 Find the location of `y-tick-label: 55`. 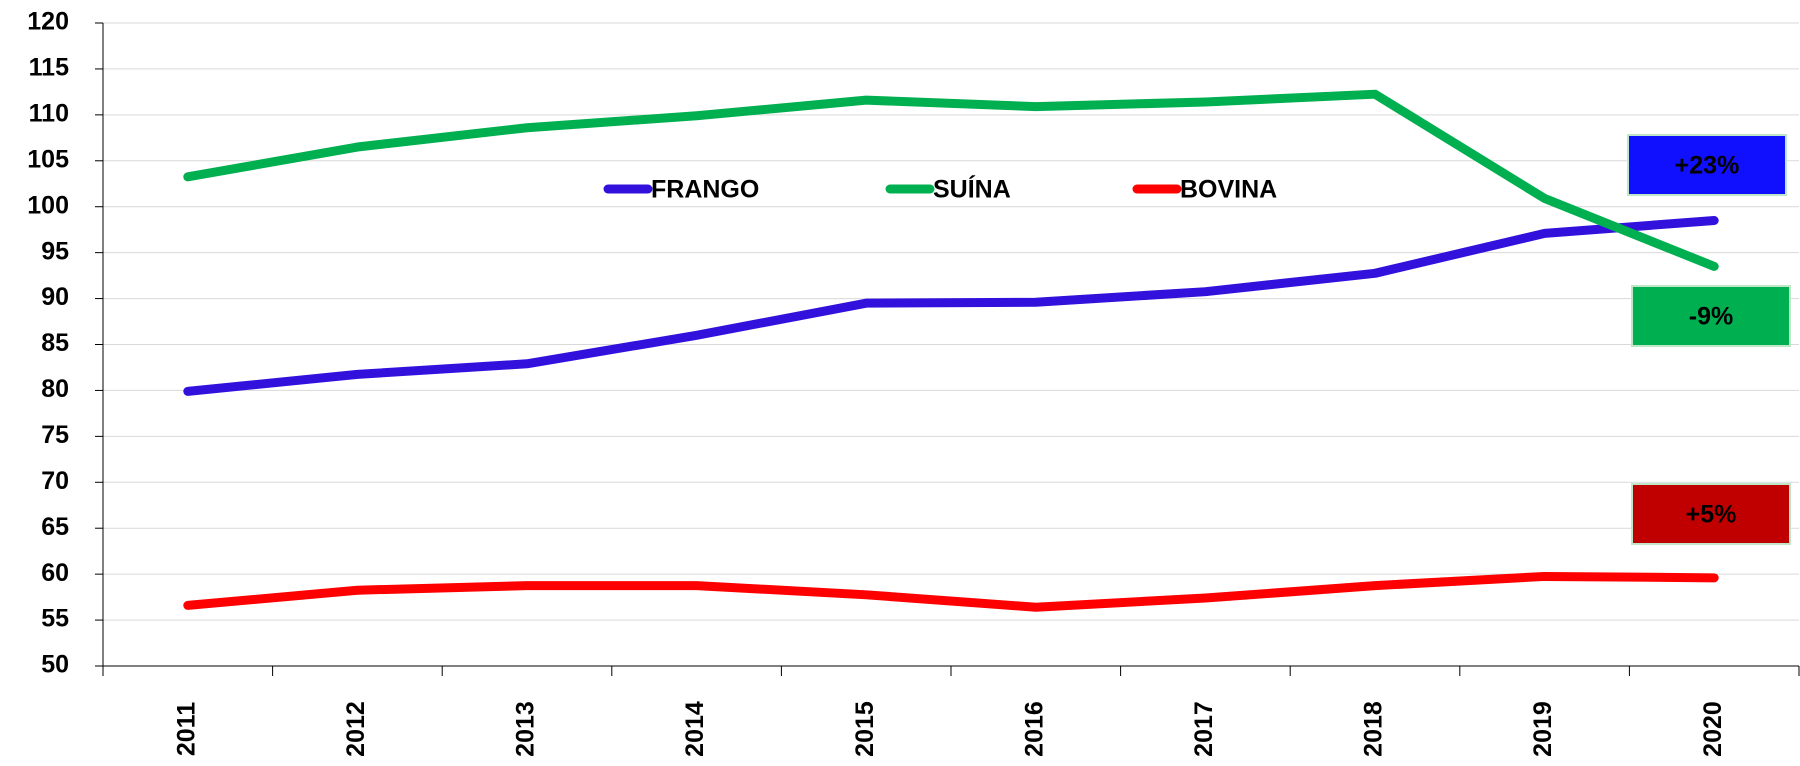

y-tick-label: 55 is located at coordinates (55, 619).